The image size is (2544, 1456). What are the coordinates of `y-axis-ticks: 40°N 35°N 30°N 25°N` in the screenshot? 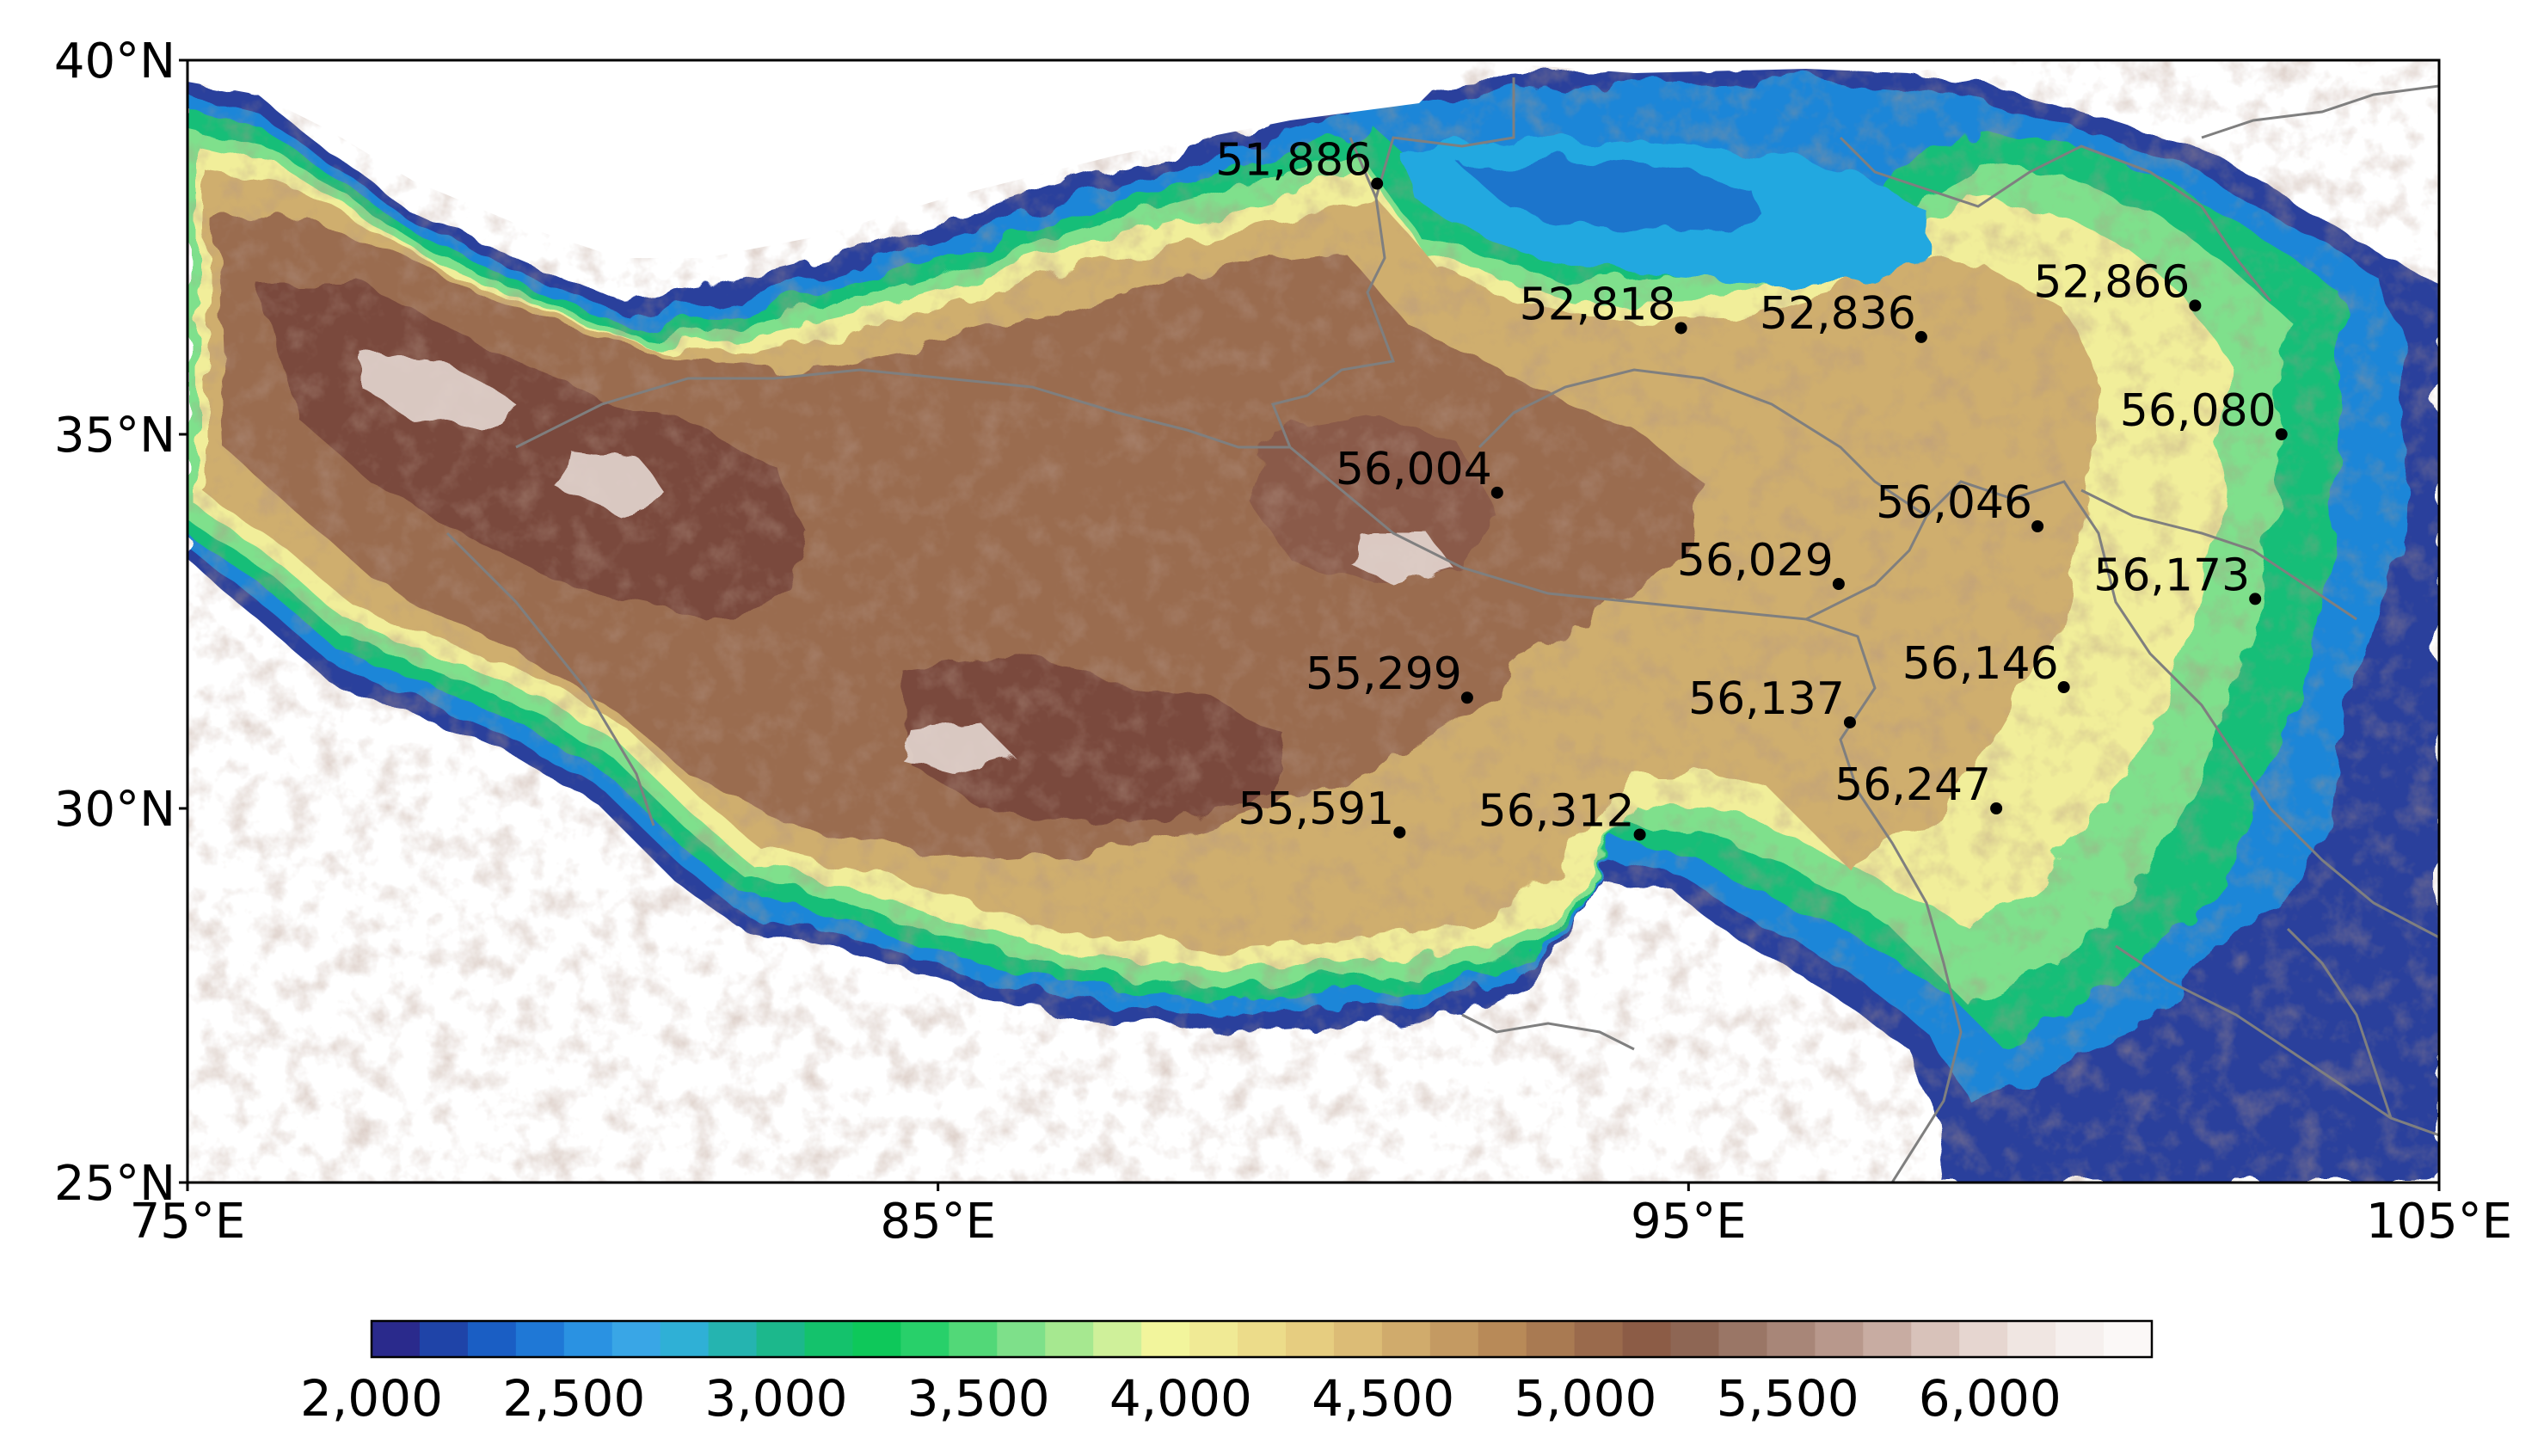 It's located at (120, 623).